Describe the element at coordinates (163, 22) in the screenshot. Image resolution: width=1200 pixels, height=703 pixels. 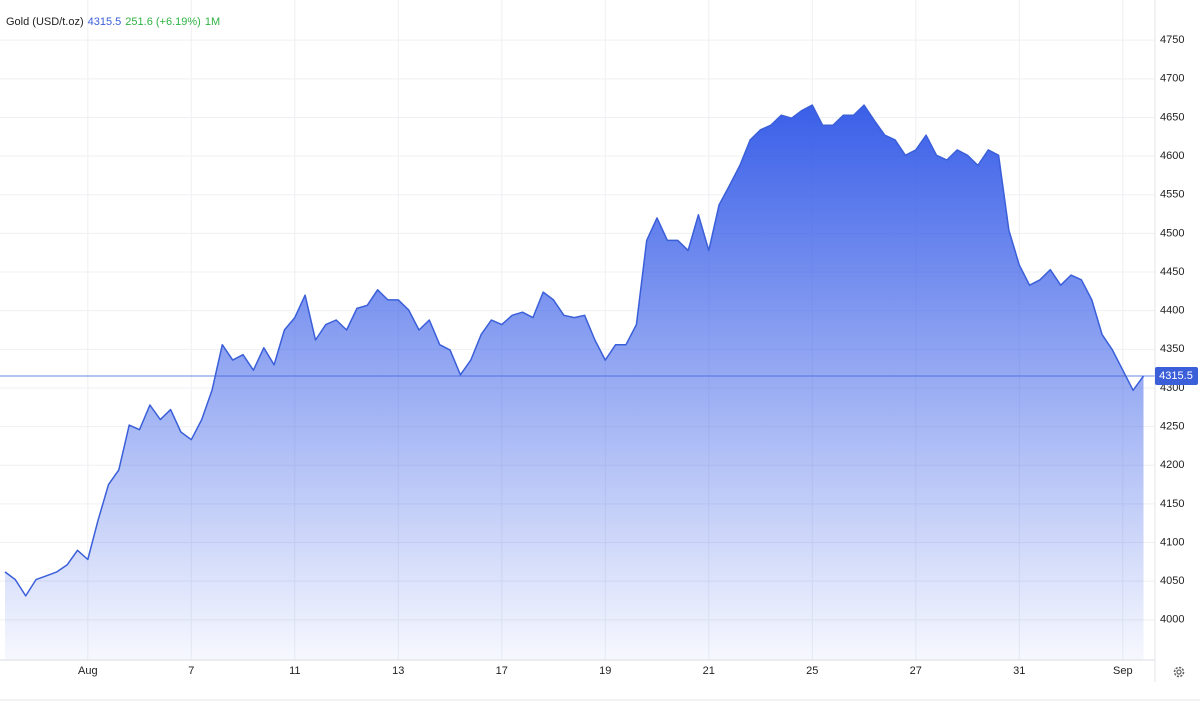
I see `change: 251.6 (+6.19%)` at that location.